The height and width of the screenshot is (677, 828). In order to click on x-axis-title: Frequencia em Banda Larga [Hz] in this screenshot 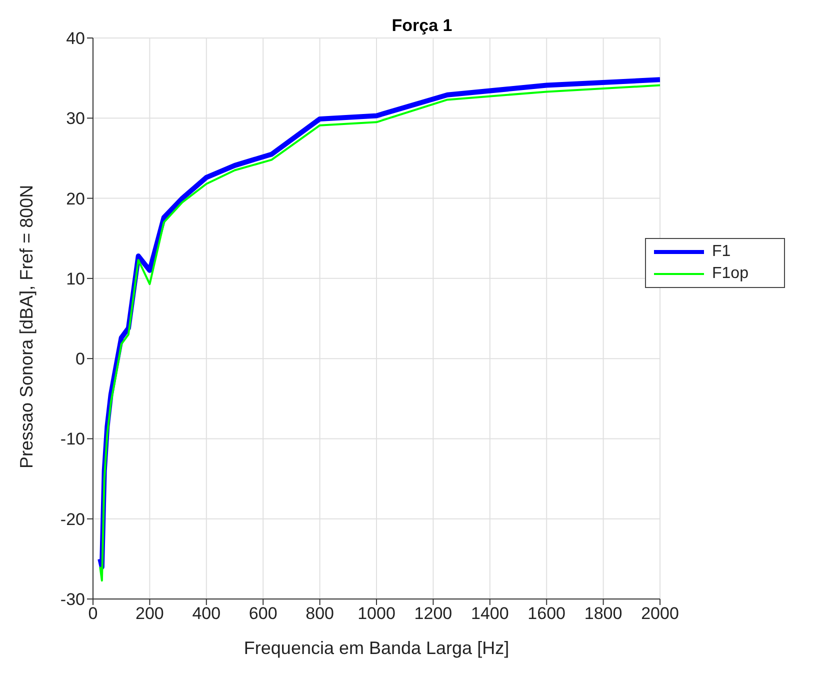, I will do `click(377, 648)`.